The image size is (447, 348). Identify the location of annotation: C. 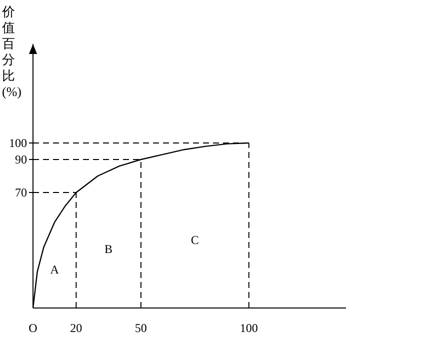
(194, 239).